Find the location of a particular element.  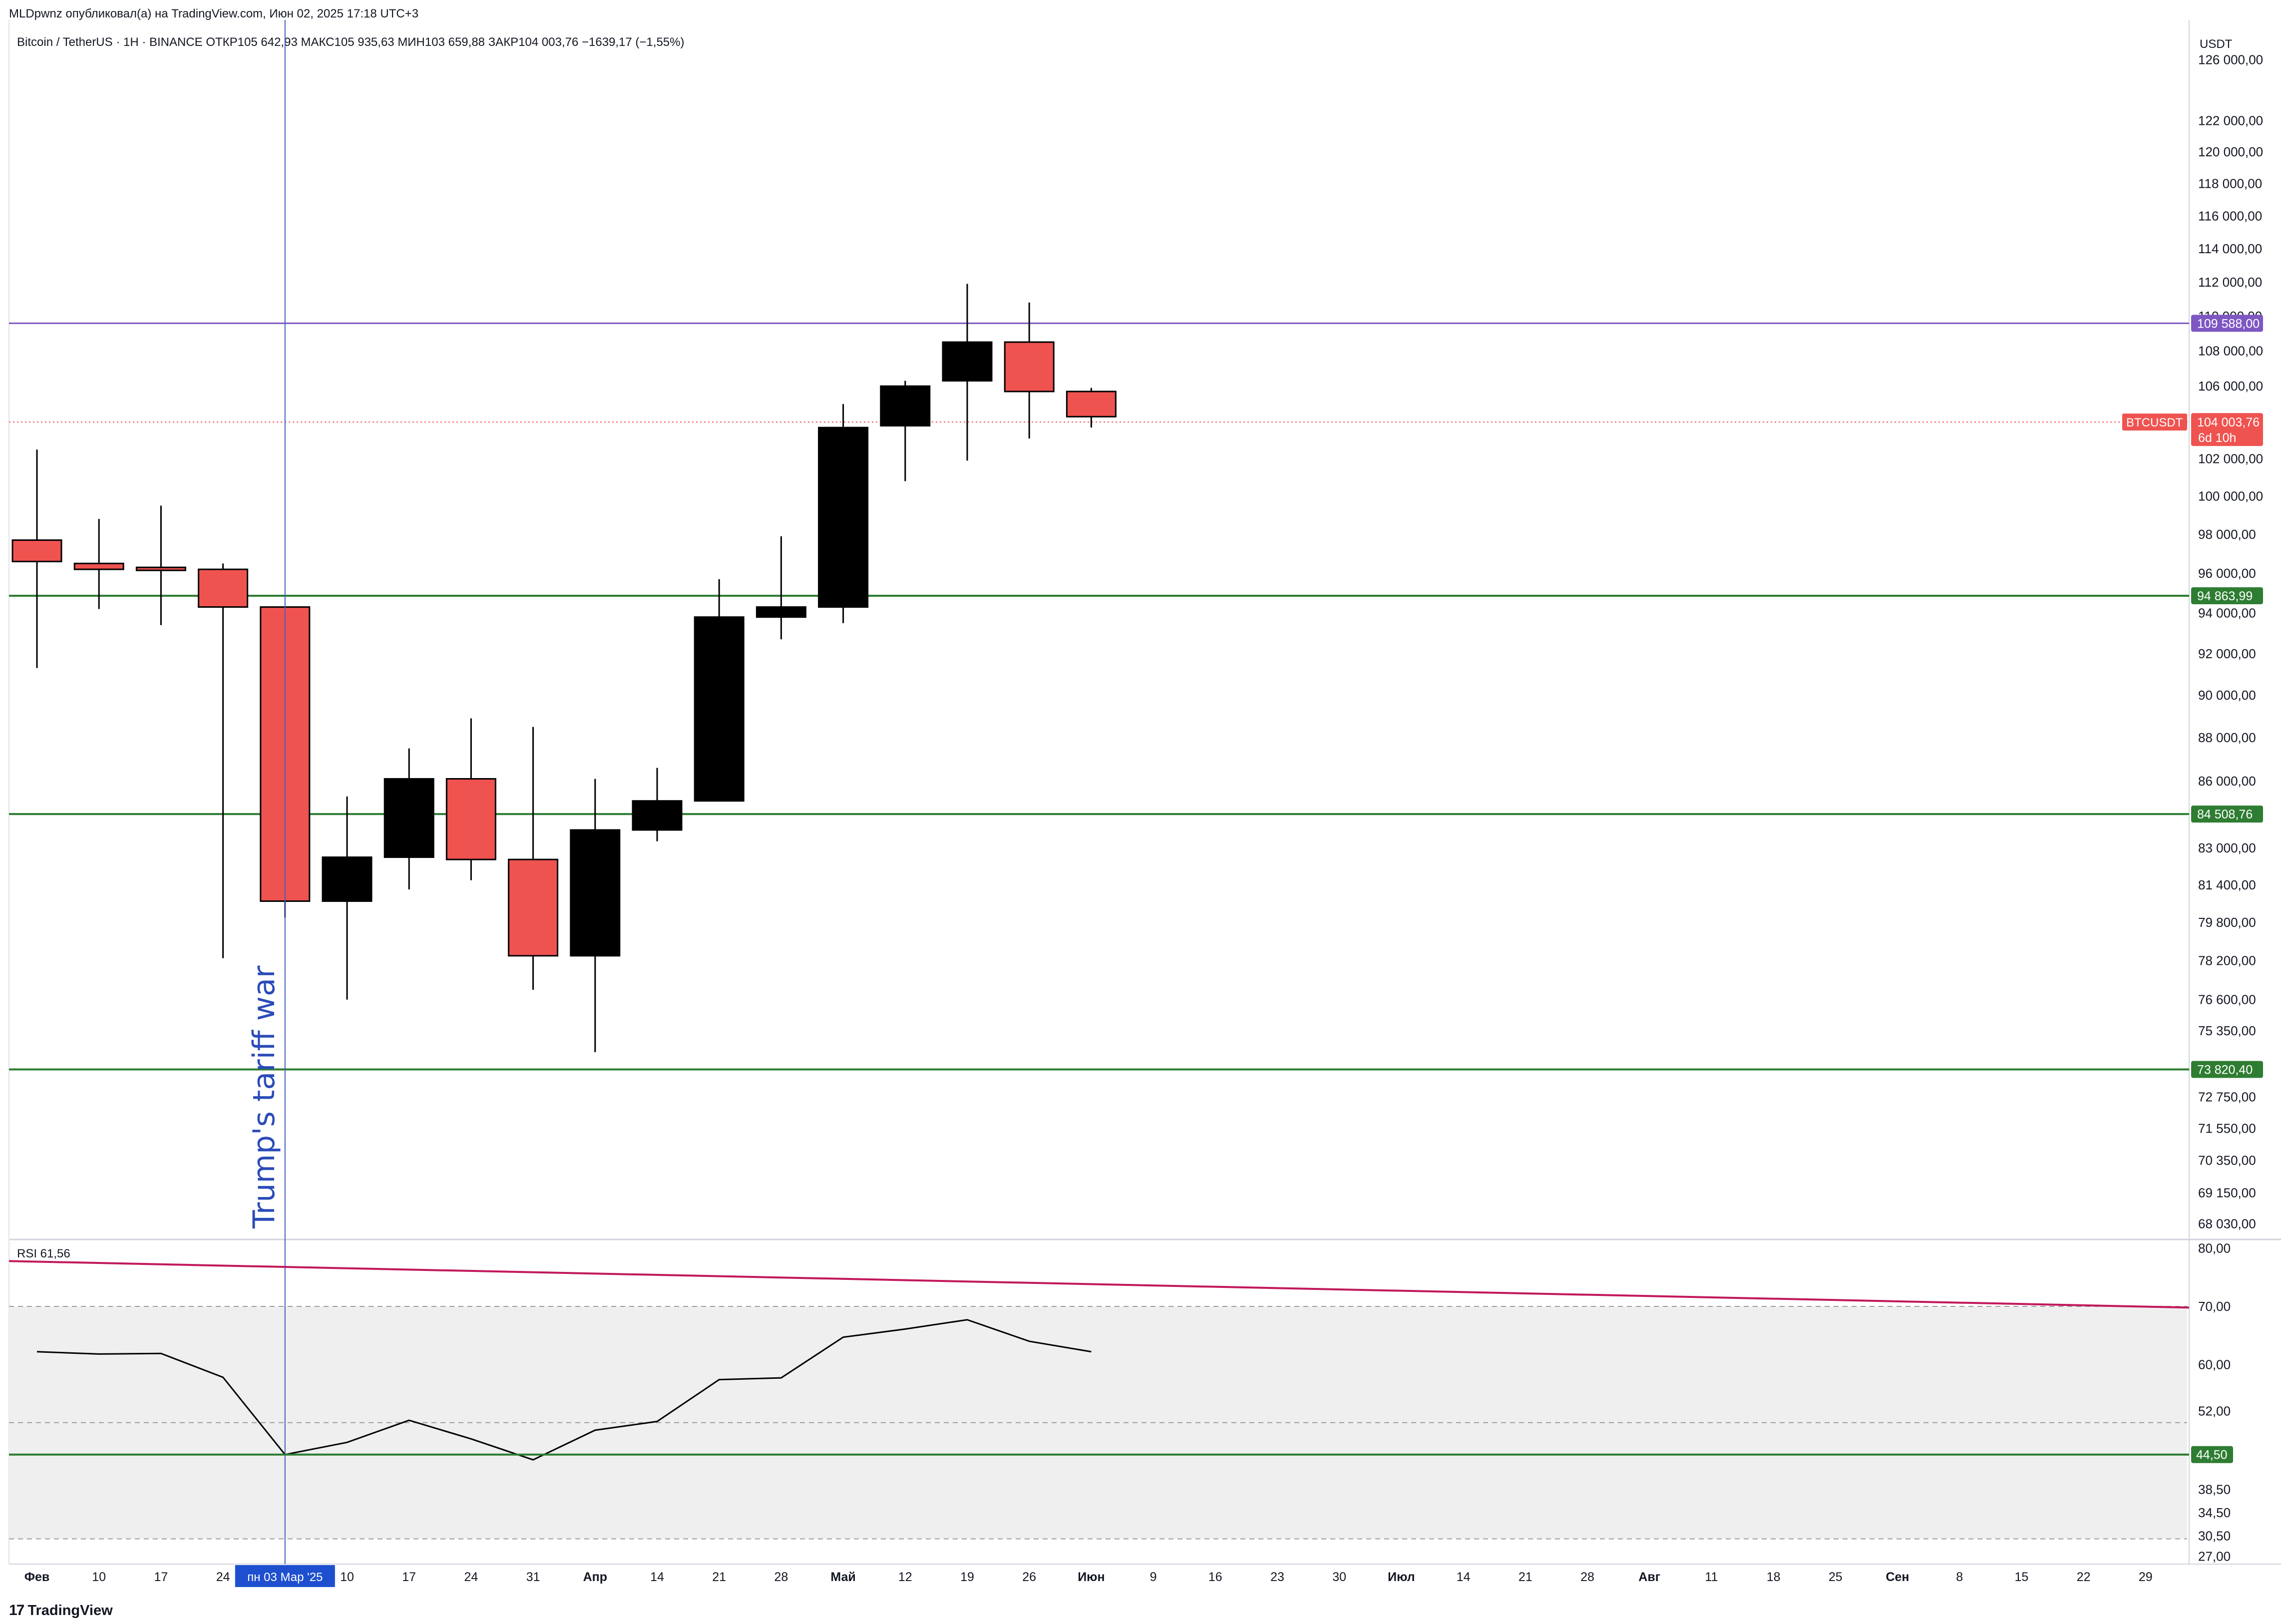

time-tick-label: 31 is located at coordinates (533, 1577).